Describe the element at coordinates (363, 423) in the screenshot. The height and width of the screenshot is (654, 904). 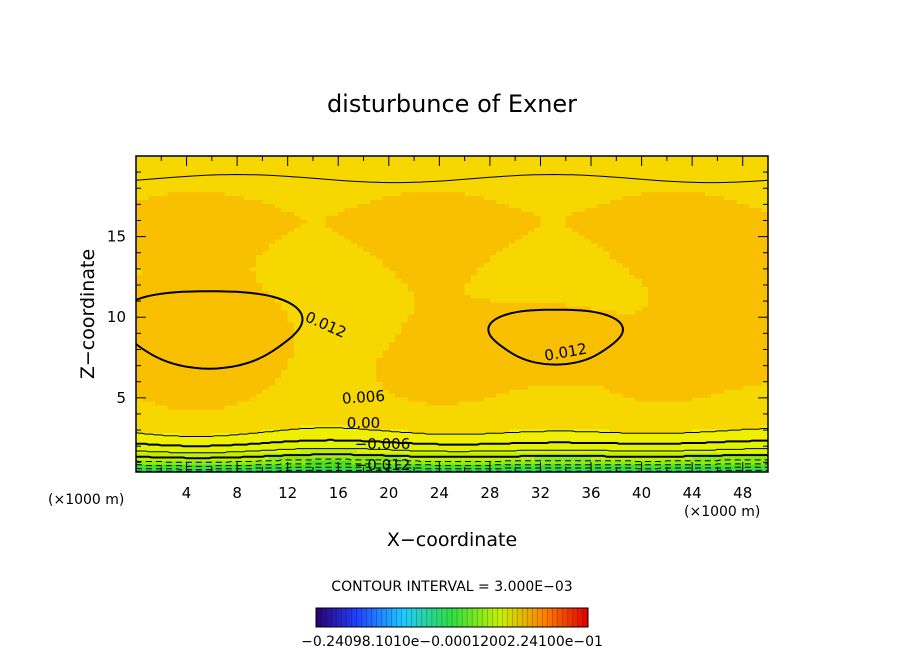
I see `contour-label: 0.00` at that location.